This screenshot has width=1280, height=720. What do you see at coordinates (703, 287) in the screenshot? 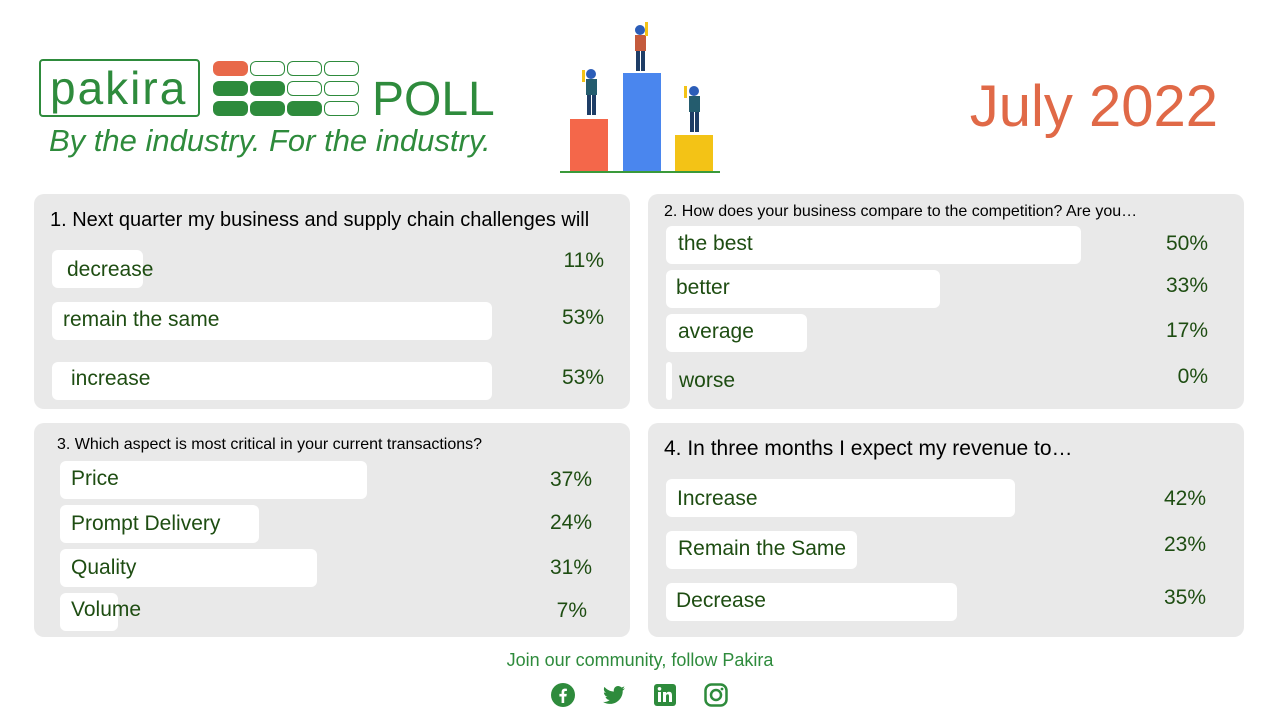
I see `answer-label: better` at bounding box center [703, 287].